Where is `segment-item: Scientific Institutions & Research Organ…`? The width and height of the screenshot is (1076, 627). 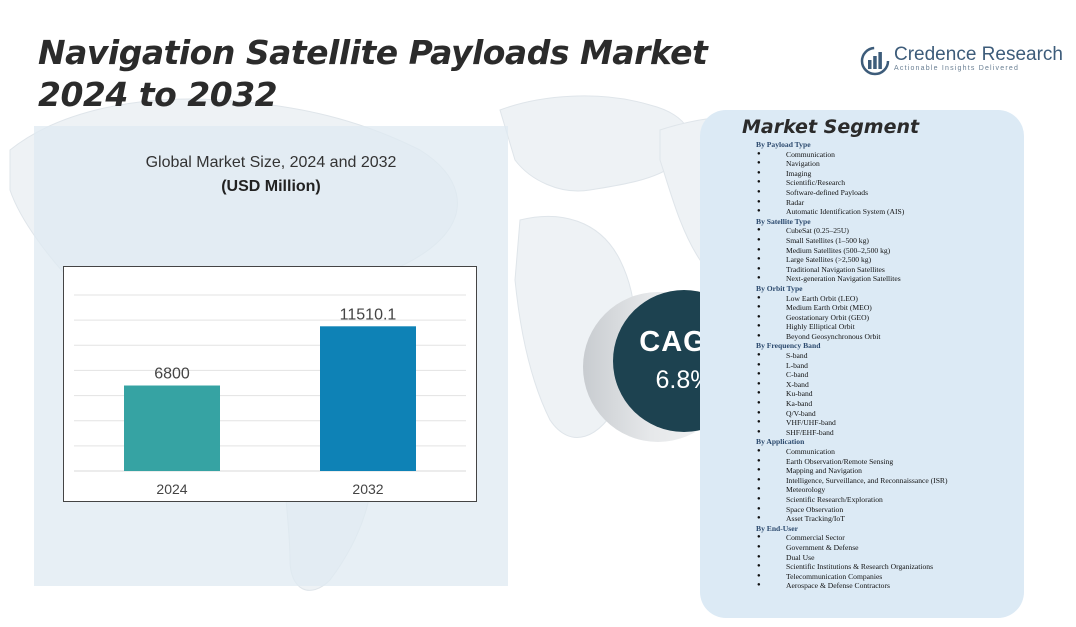 segment-item: Scientific Institutions & Research Organ… is located at coordinates (887, 567).